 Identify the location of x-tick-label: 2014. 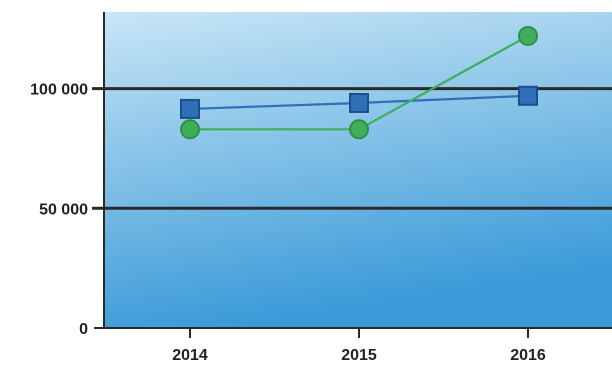
(190, 355).